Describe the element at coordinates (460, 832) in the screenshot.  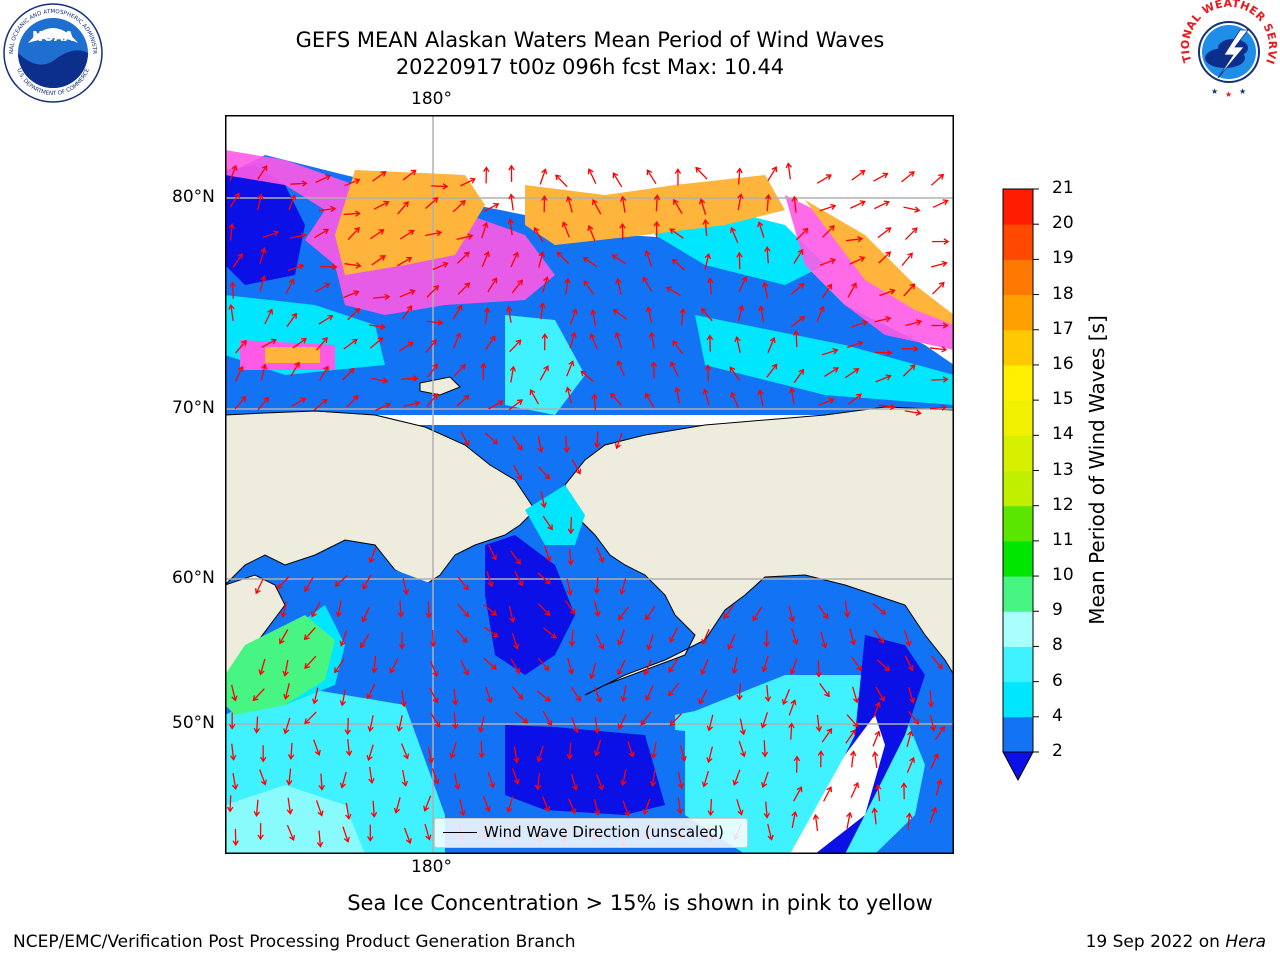
I see `legend-line-icon` at that location.